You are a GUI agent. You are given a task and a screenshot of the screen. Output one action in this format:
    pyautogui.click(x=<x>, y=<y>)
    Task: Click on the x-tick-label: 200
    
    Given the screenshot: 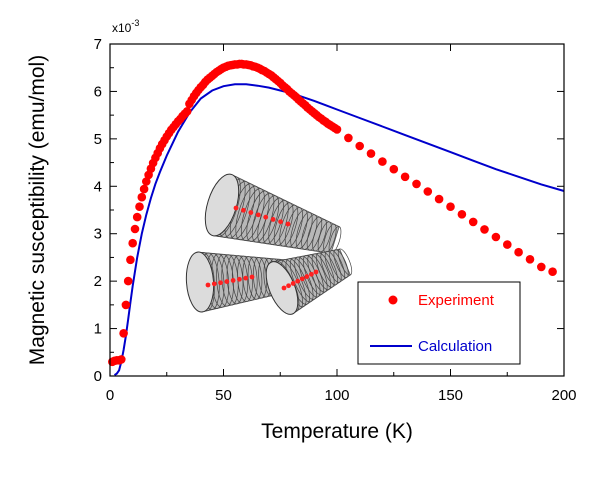 What is the action you would take?
    pyautogui.click(x=563, y=395)
    